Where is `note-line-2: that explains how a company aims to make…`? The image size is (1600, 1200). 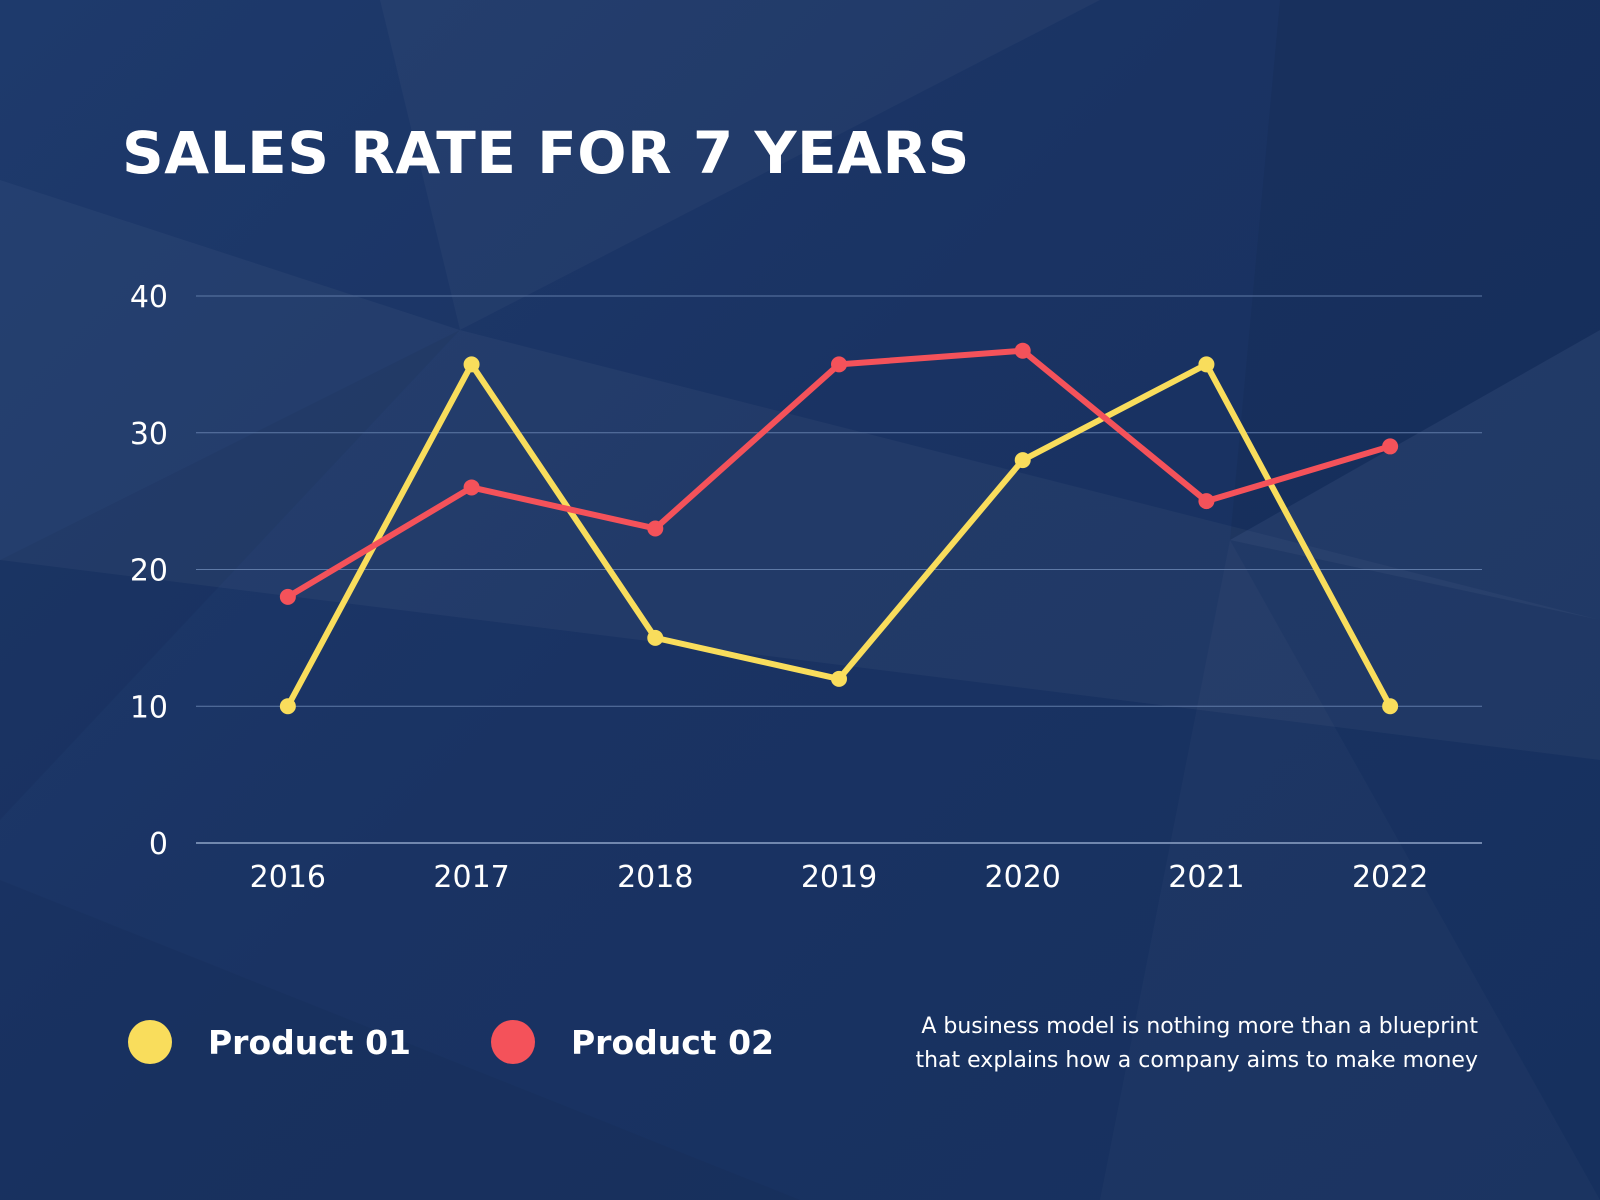
note-line-2: that explains how a company aims to make… is located at coordinates (1196, 1060).